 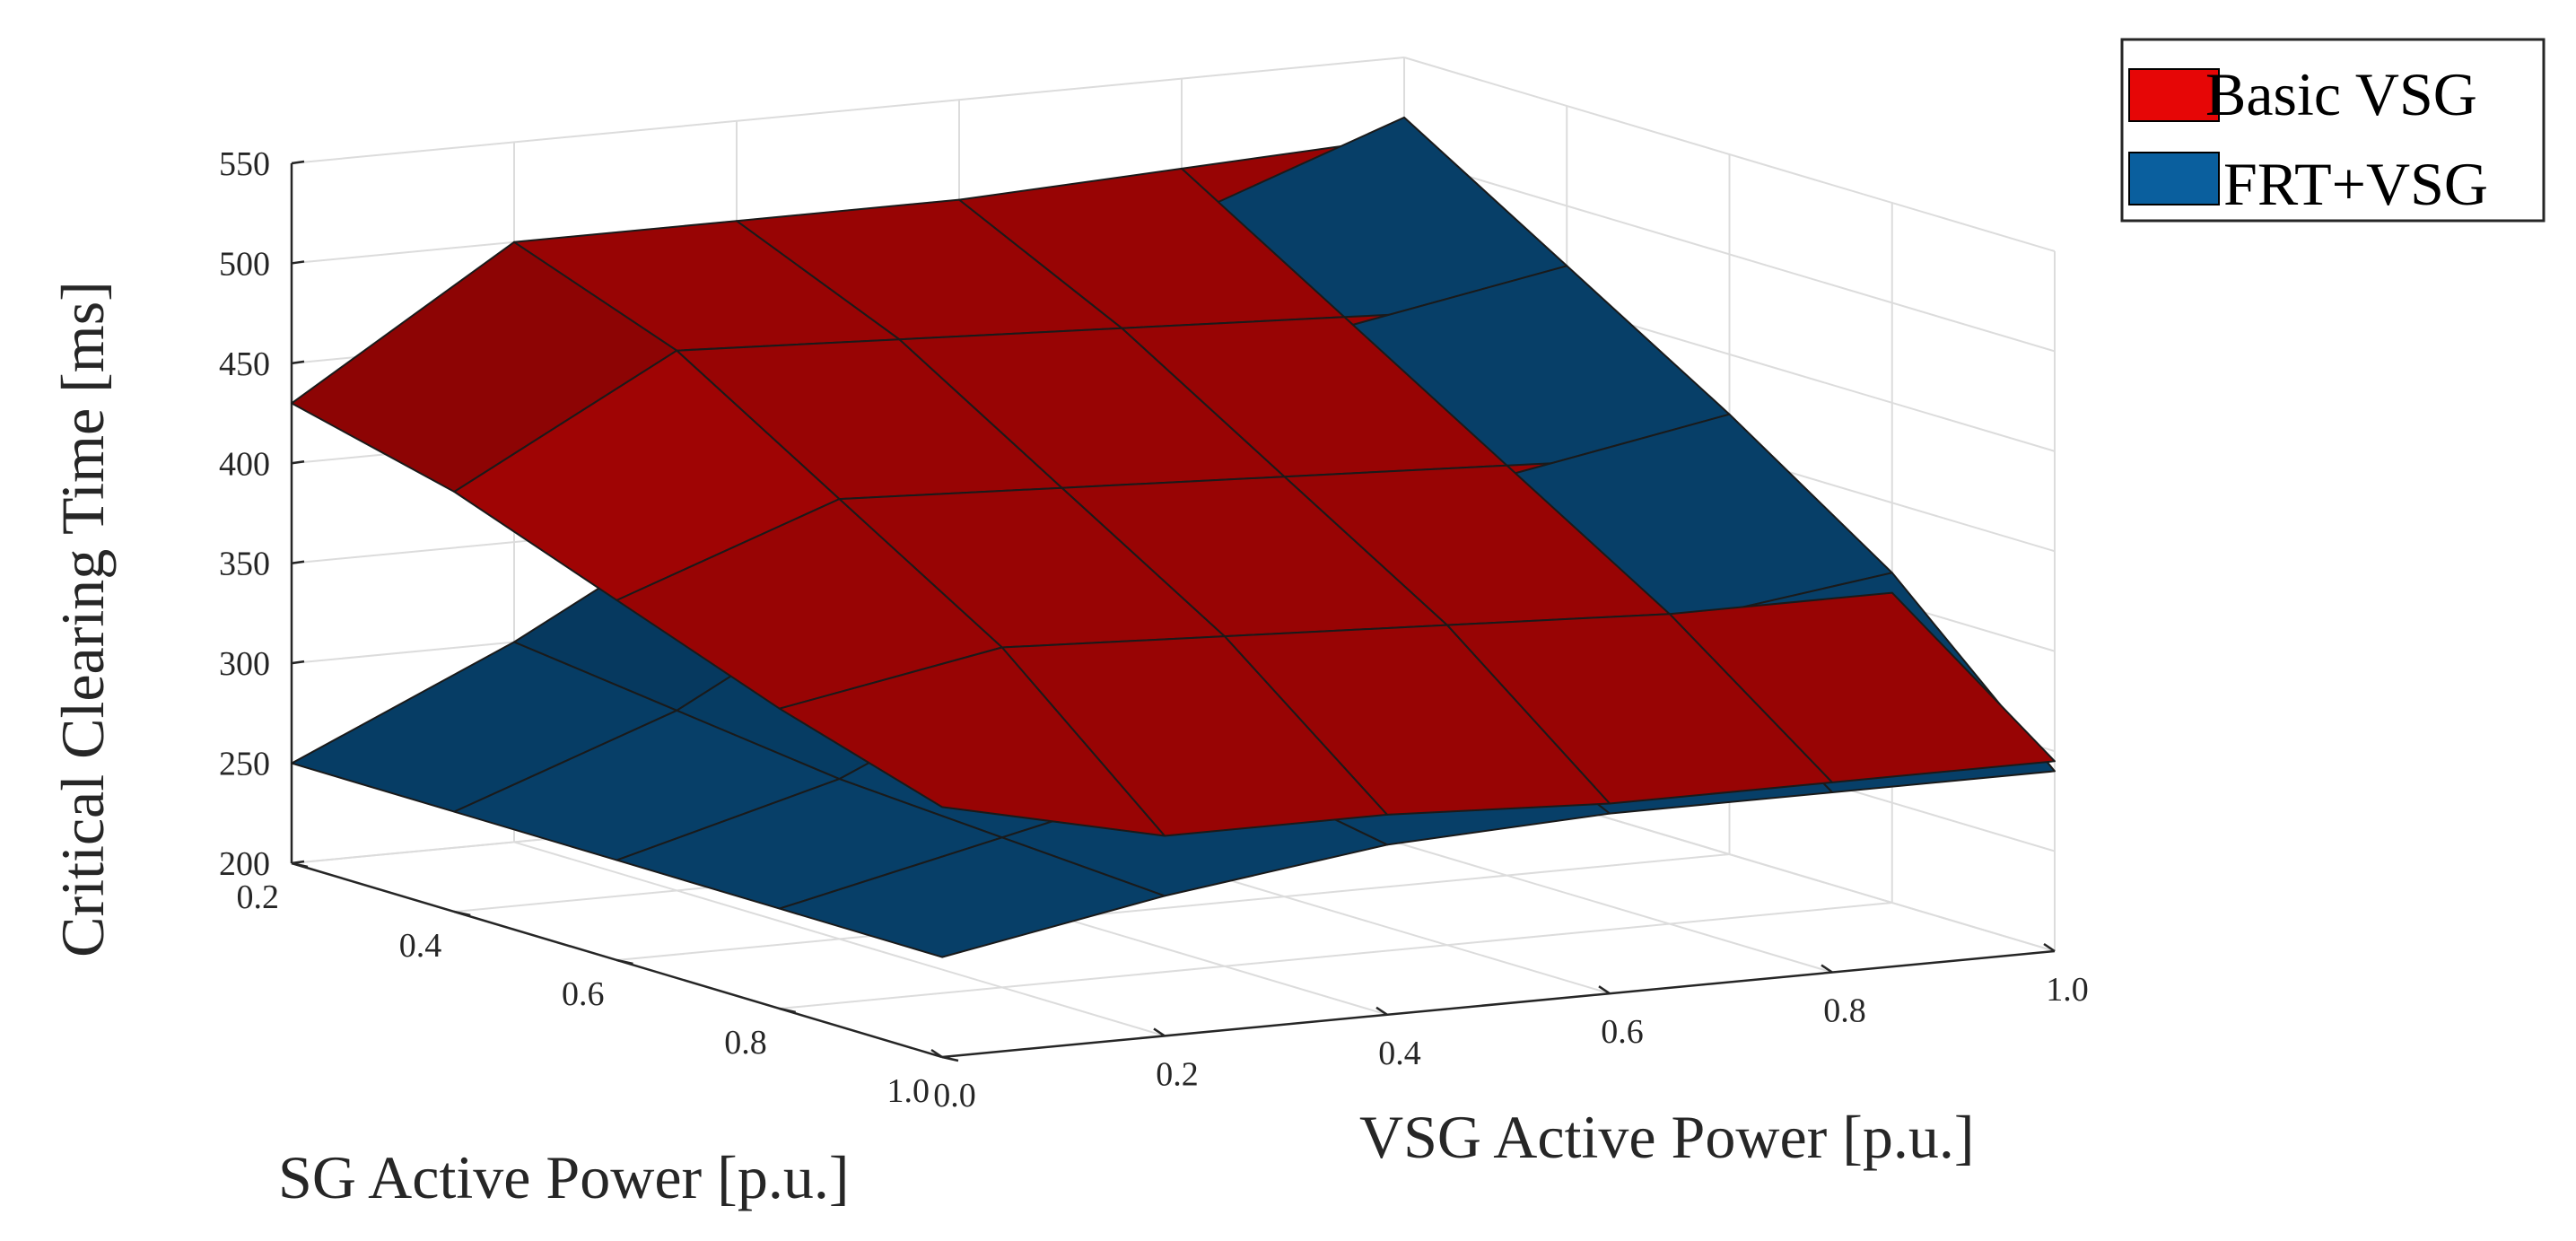 I want to click on y-tick-label: 0.4, so click(x=421, y=946).